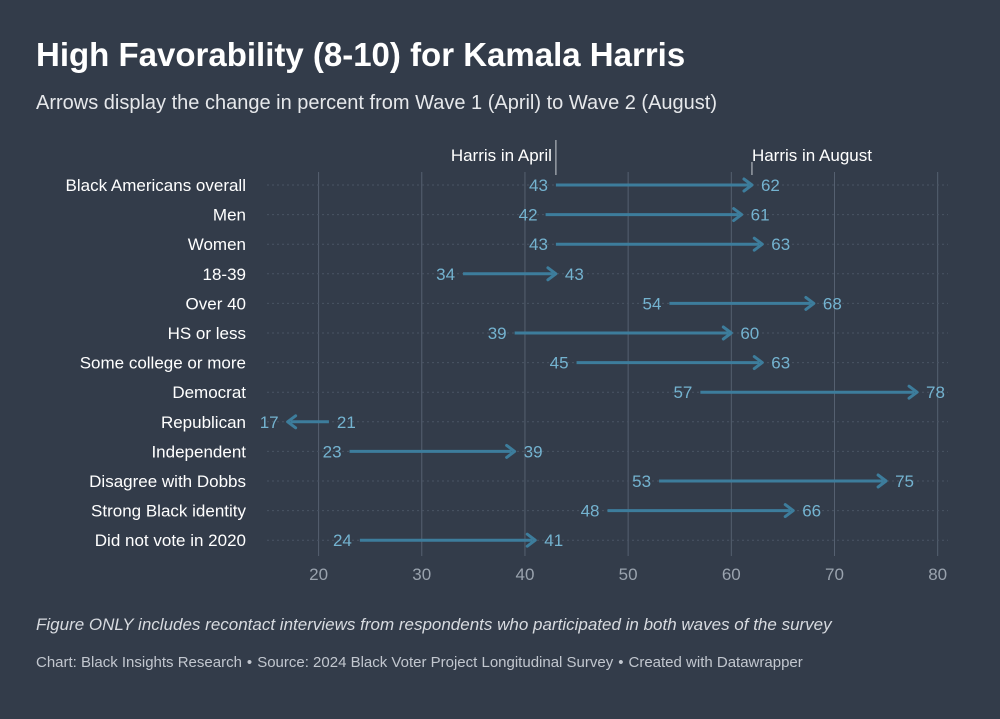 The width and height of the screenshot is (1000, 719). Describe the element at coordinates (559, 363) in the screenshot. I see `april-value-label: 45` at that location.